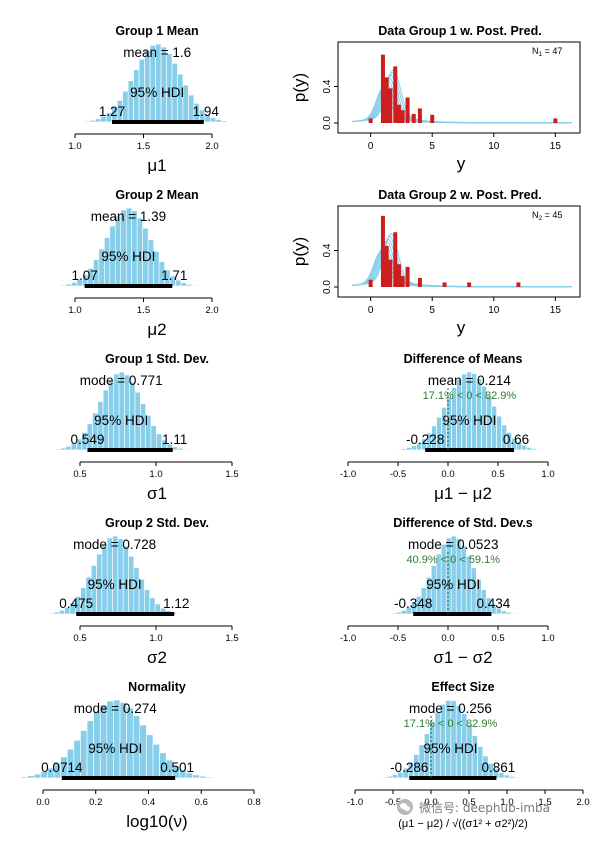 The image size is (616, 841). Describe the element at coordinates (547, 52) in the screenshot. I see `sample-size-label: N1 = 47` at that location.